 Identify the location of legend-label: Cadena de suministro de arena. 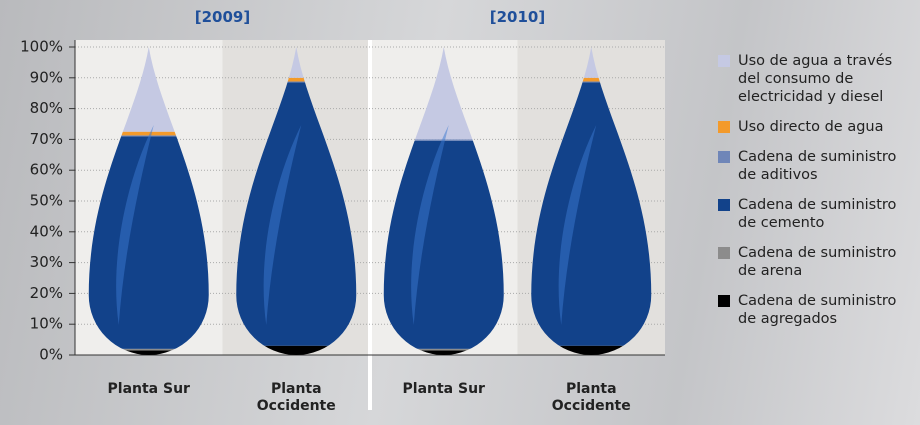
(817, 262).